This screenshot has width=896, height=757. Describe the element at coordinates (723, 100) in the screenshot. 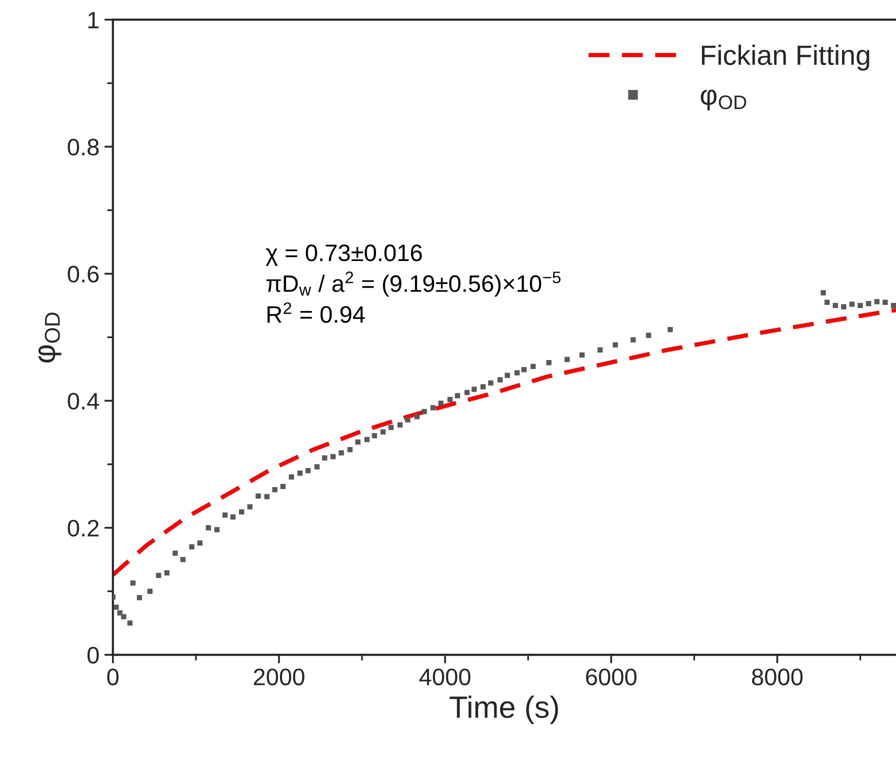

I see `legend-label: φ$_{OD}$` at that location.